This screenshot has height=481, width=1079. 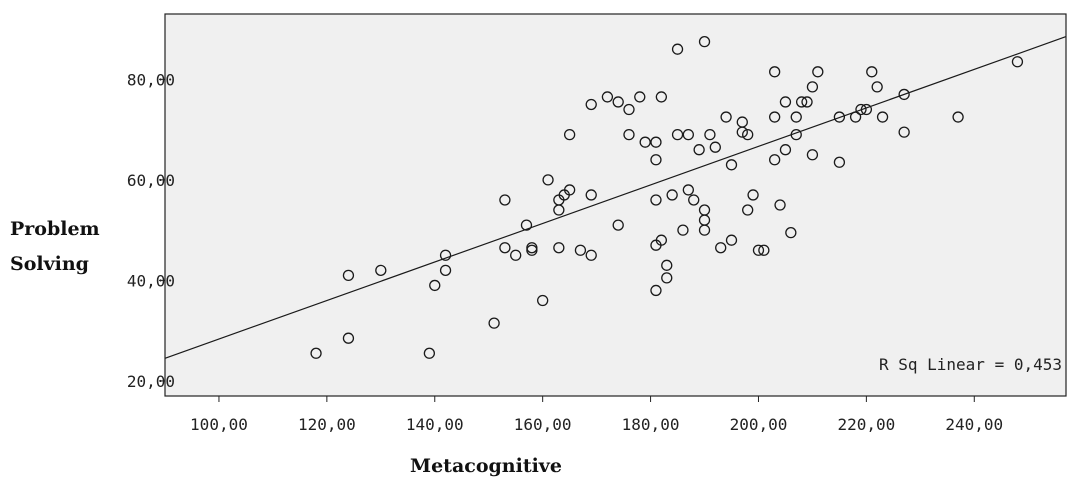 What do you see at coordinates (974, 424) in the screenshot?
I see `x-tick-label: 240,00` at bounding box center [974, 424].